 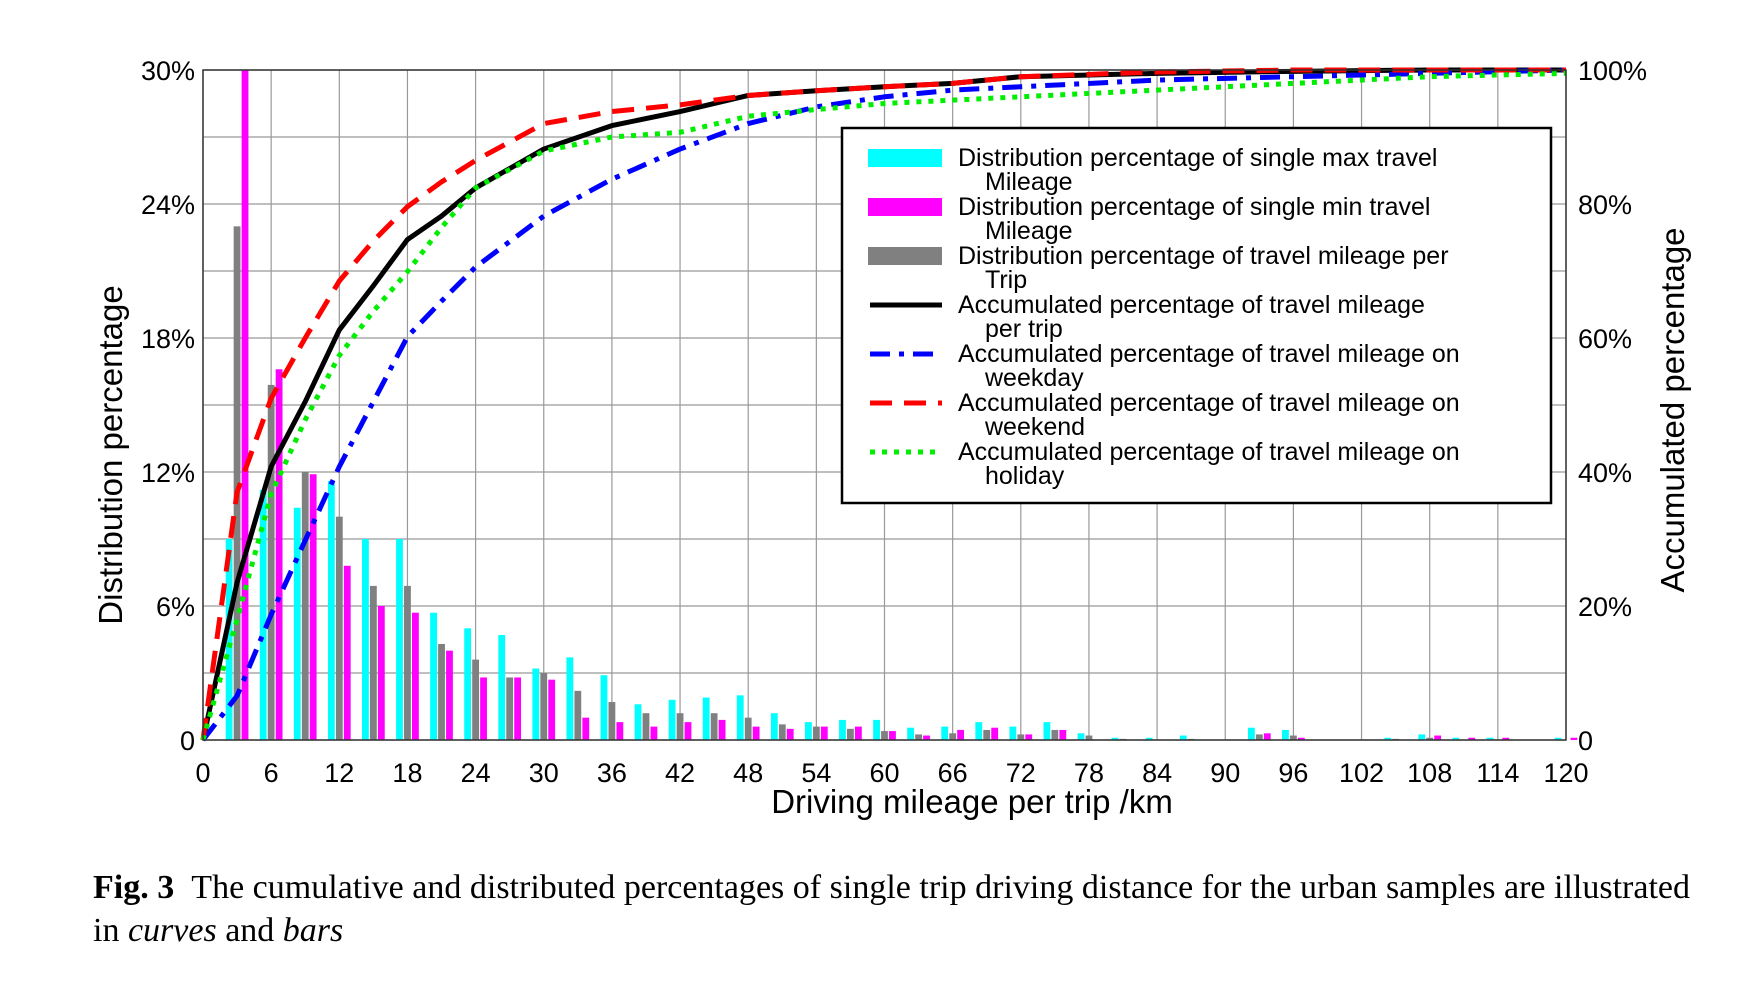 I want to click on x-tick-label: 90, so click(x=1225, y=773).